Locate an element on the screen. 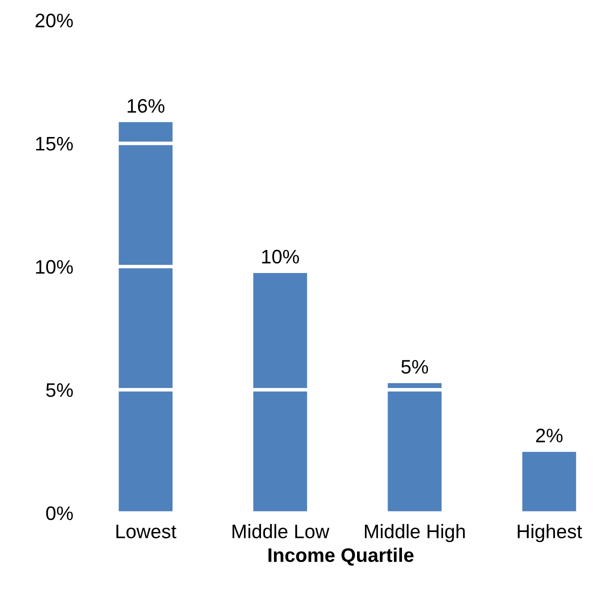  y-tick-label: 20% is located at coordinates (54, 21).